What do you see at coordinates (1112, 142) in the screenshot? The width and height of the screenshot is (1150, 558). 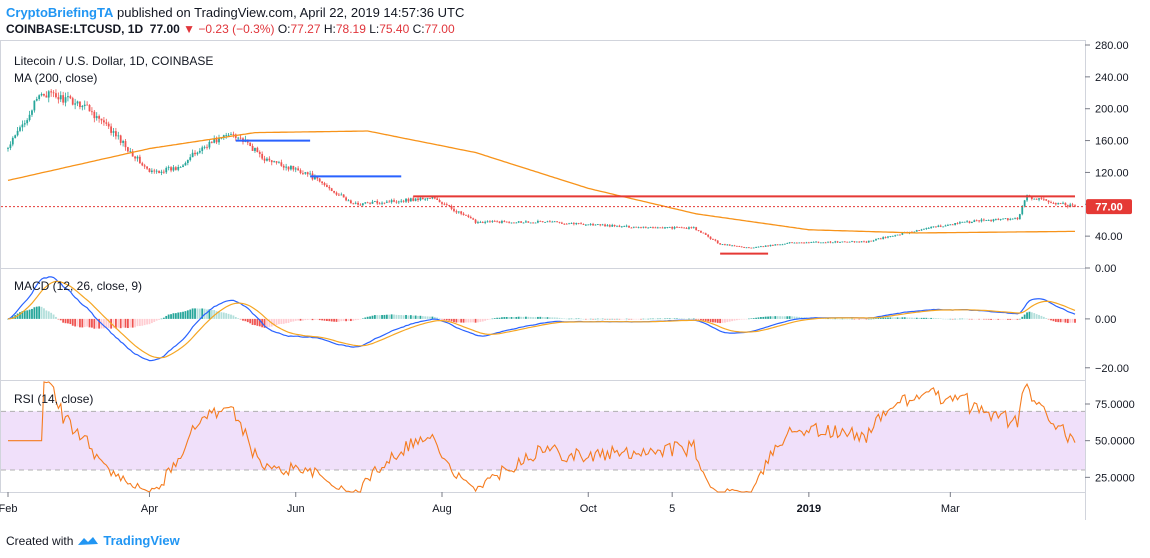 I see `y-tick-label: 160.00` at bounding box center [1112, 142].